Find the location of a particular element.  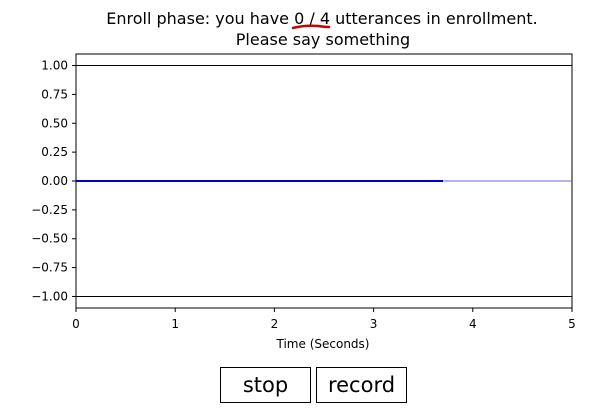

count-underline-mark is located at coordinates (311, 27).